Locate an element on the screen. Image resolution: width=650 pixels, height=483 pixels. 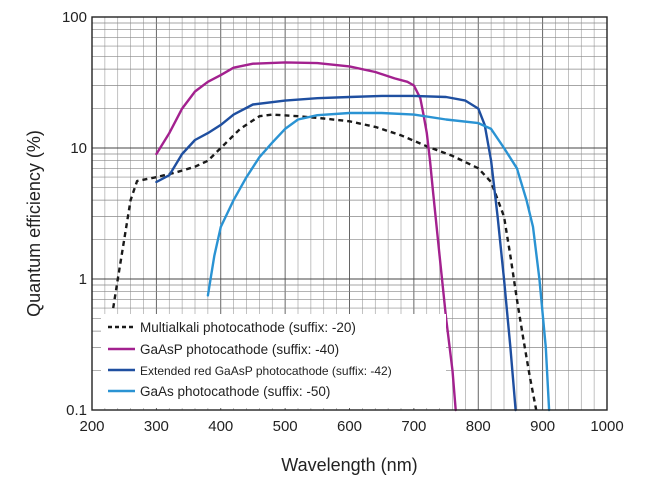
legend-box is located at coordinates (273, 361).